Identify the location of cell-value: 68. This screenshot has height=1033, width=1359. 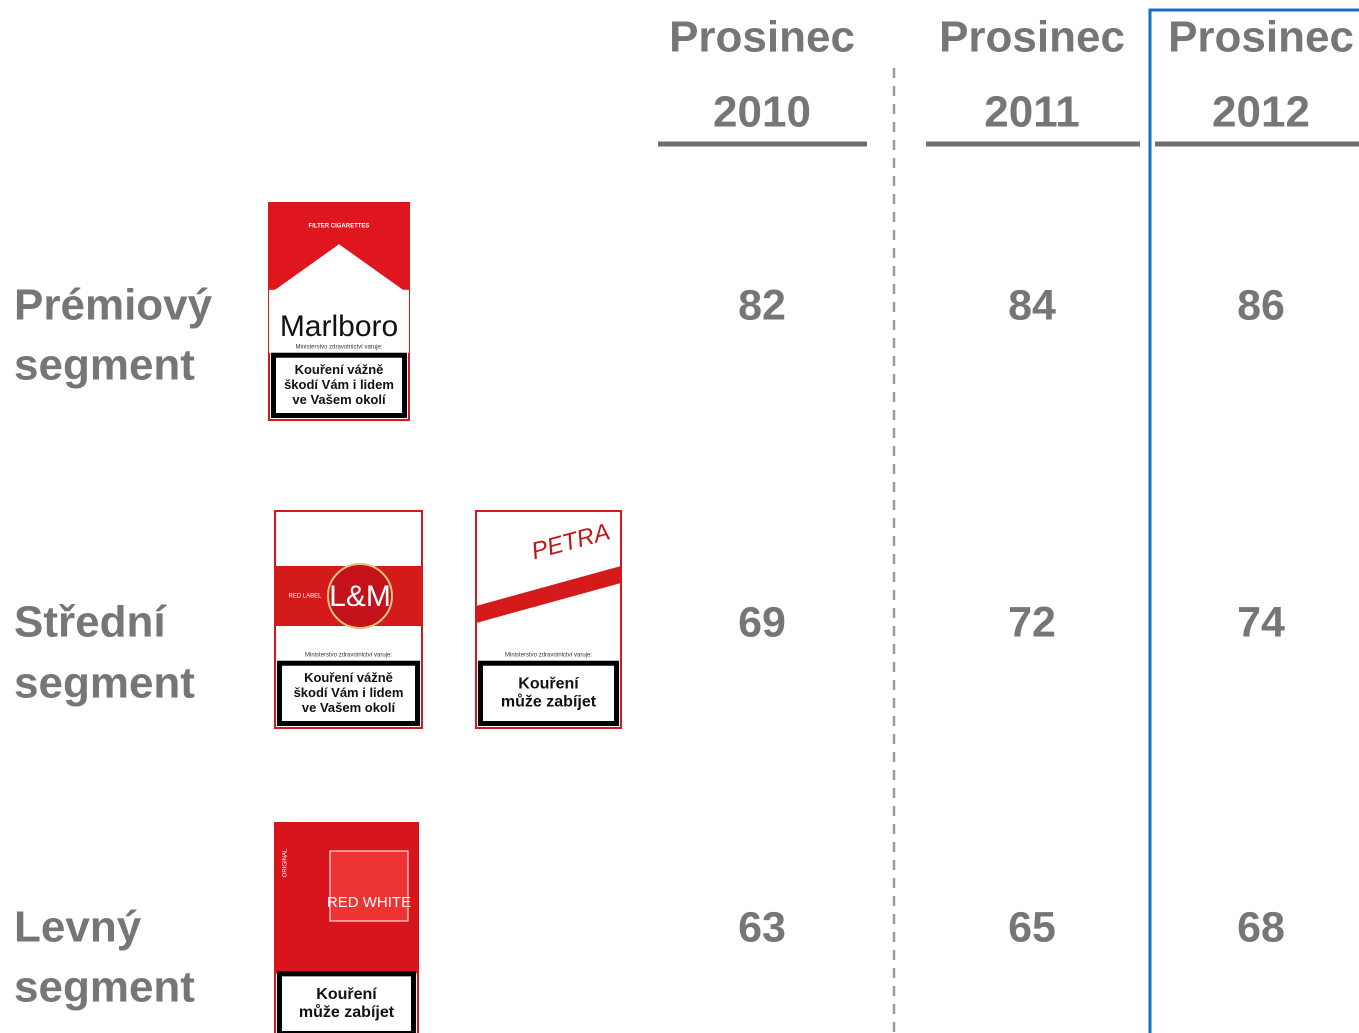
(1261, 927).